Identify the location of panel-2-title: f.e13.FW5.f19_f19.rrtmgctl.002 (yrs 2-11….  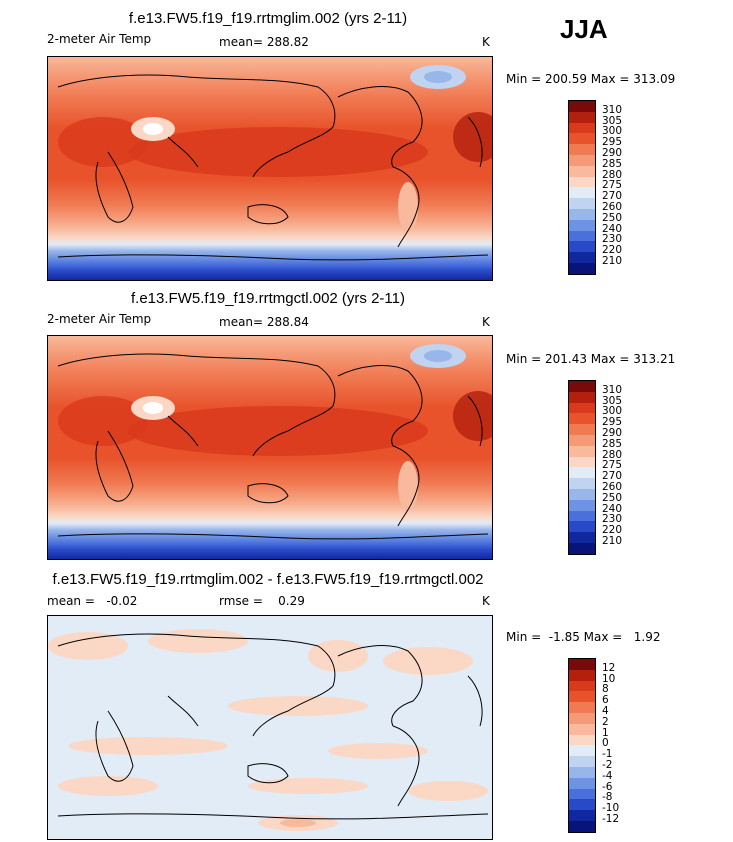
(268, 298).